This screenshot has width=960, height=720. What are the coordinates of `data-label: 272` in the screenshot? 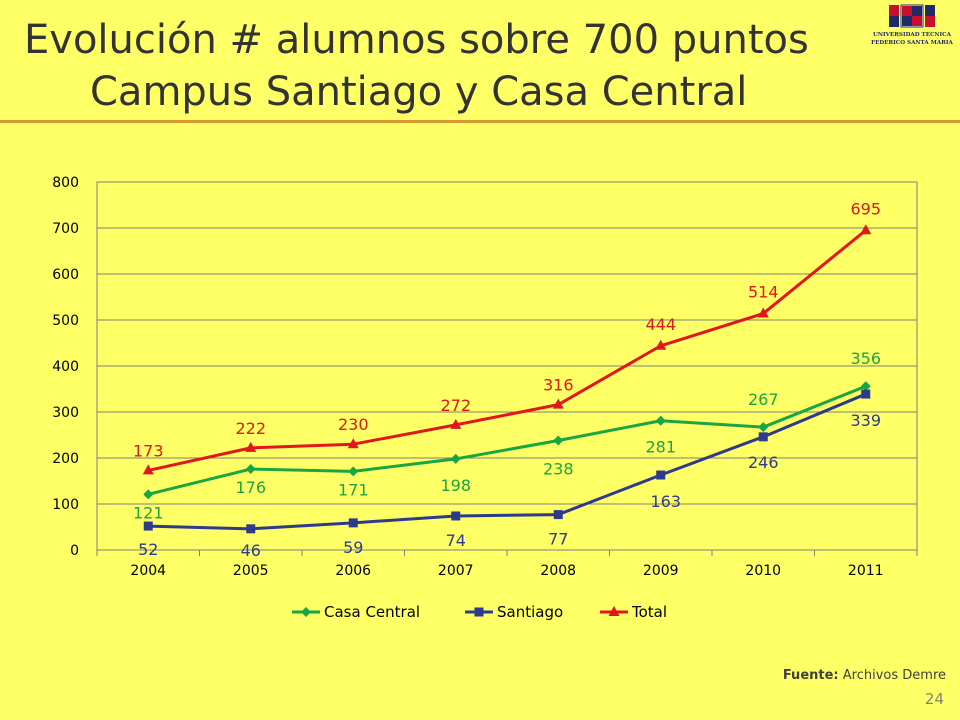 It's located at (455, 405).